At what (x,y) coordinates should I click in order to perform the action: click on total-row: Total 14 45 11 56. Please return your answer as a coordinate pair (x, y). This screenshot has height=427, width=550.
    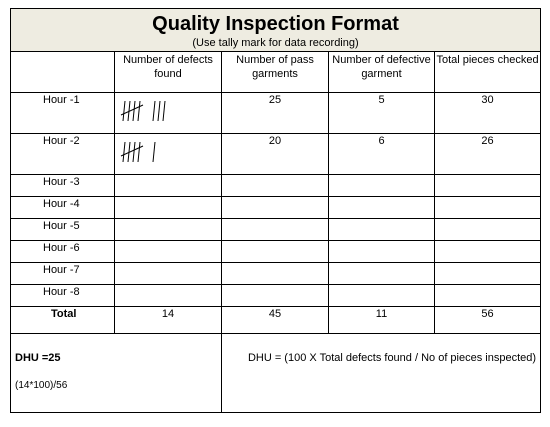
    Looking at the image, I should click on (276, 320).